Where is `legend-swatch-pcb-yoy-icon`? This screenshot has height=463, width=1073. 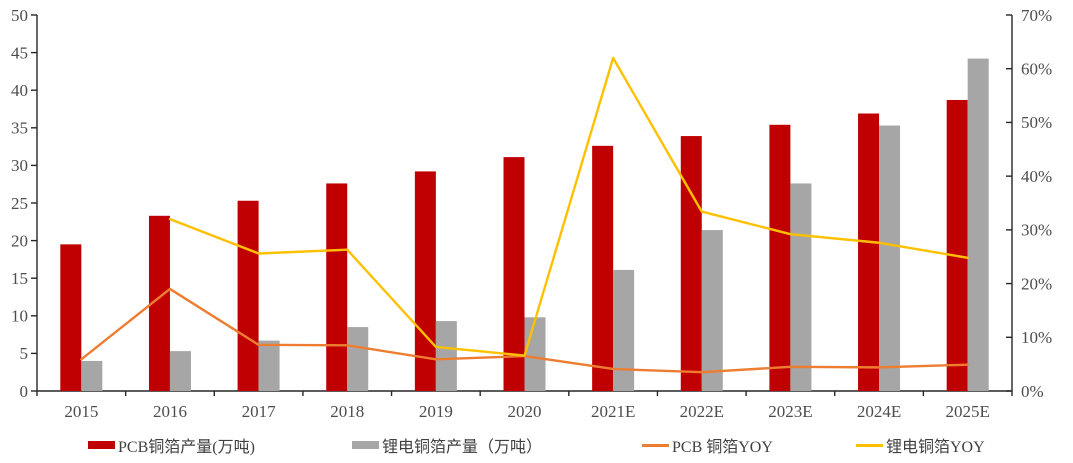 legend-swatch-pcb-yoy-icon is located at coordinates (655, 445).